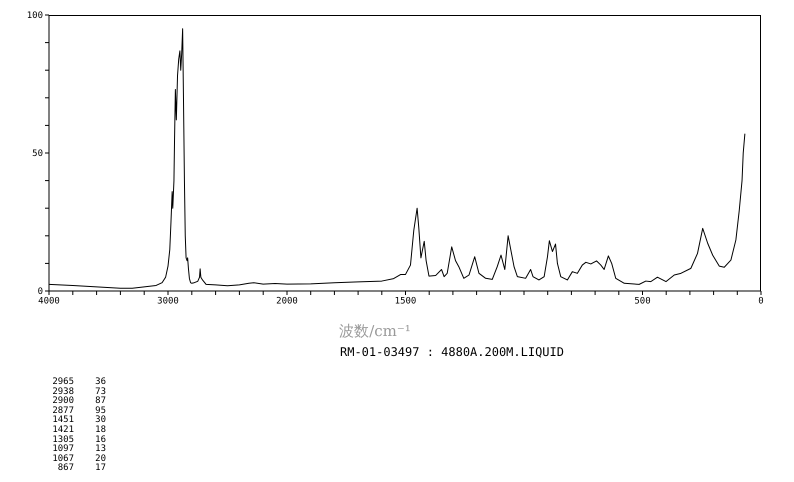 Image resolution: width=794 pixels, height=482 pixels. What do you see at coordinates (79, 459) in the screenshot?
I see `text: 1067 20` at bounding box center [79, 459].